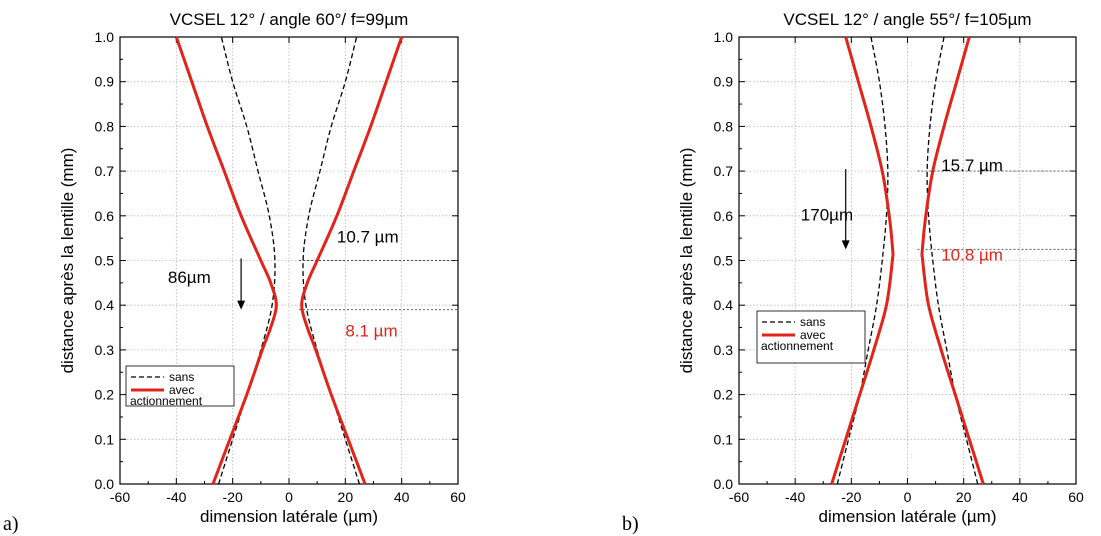  I want to click on series-line-sans-right, so click(952, 260).